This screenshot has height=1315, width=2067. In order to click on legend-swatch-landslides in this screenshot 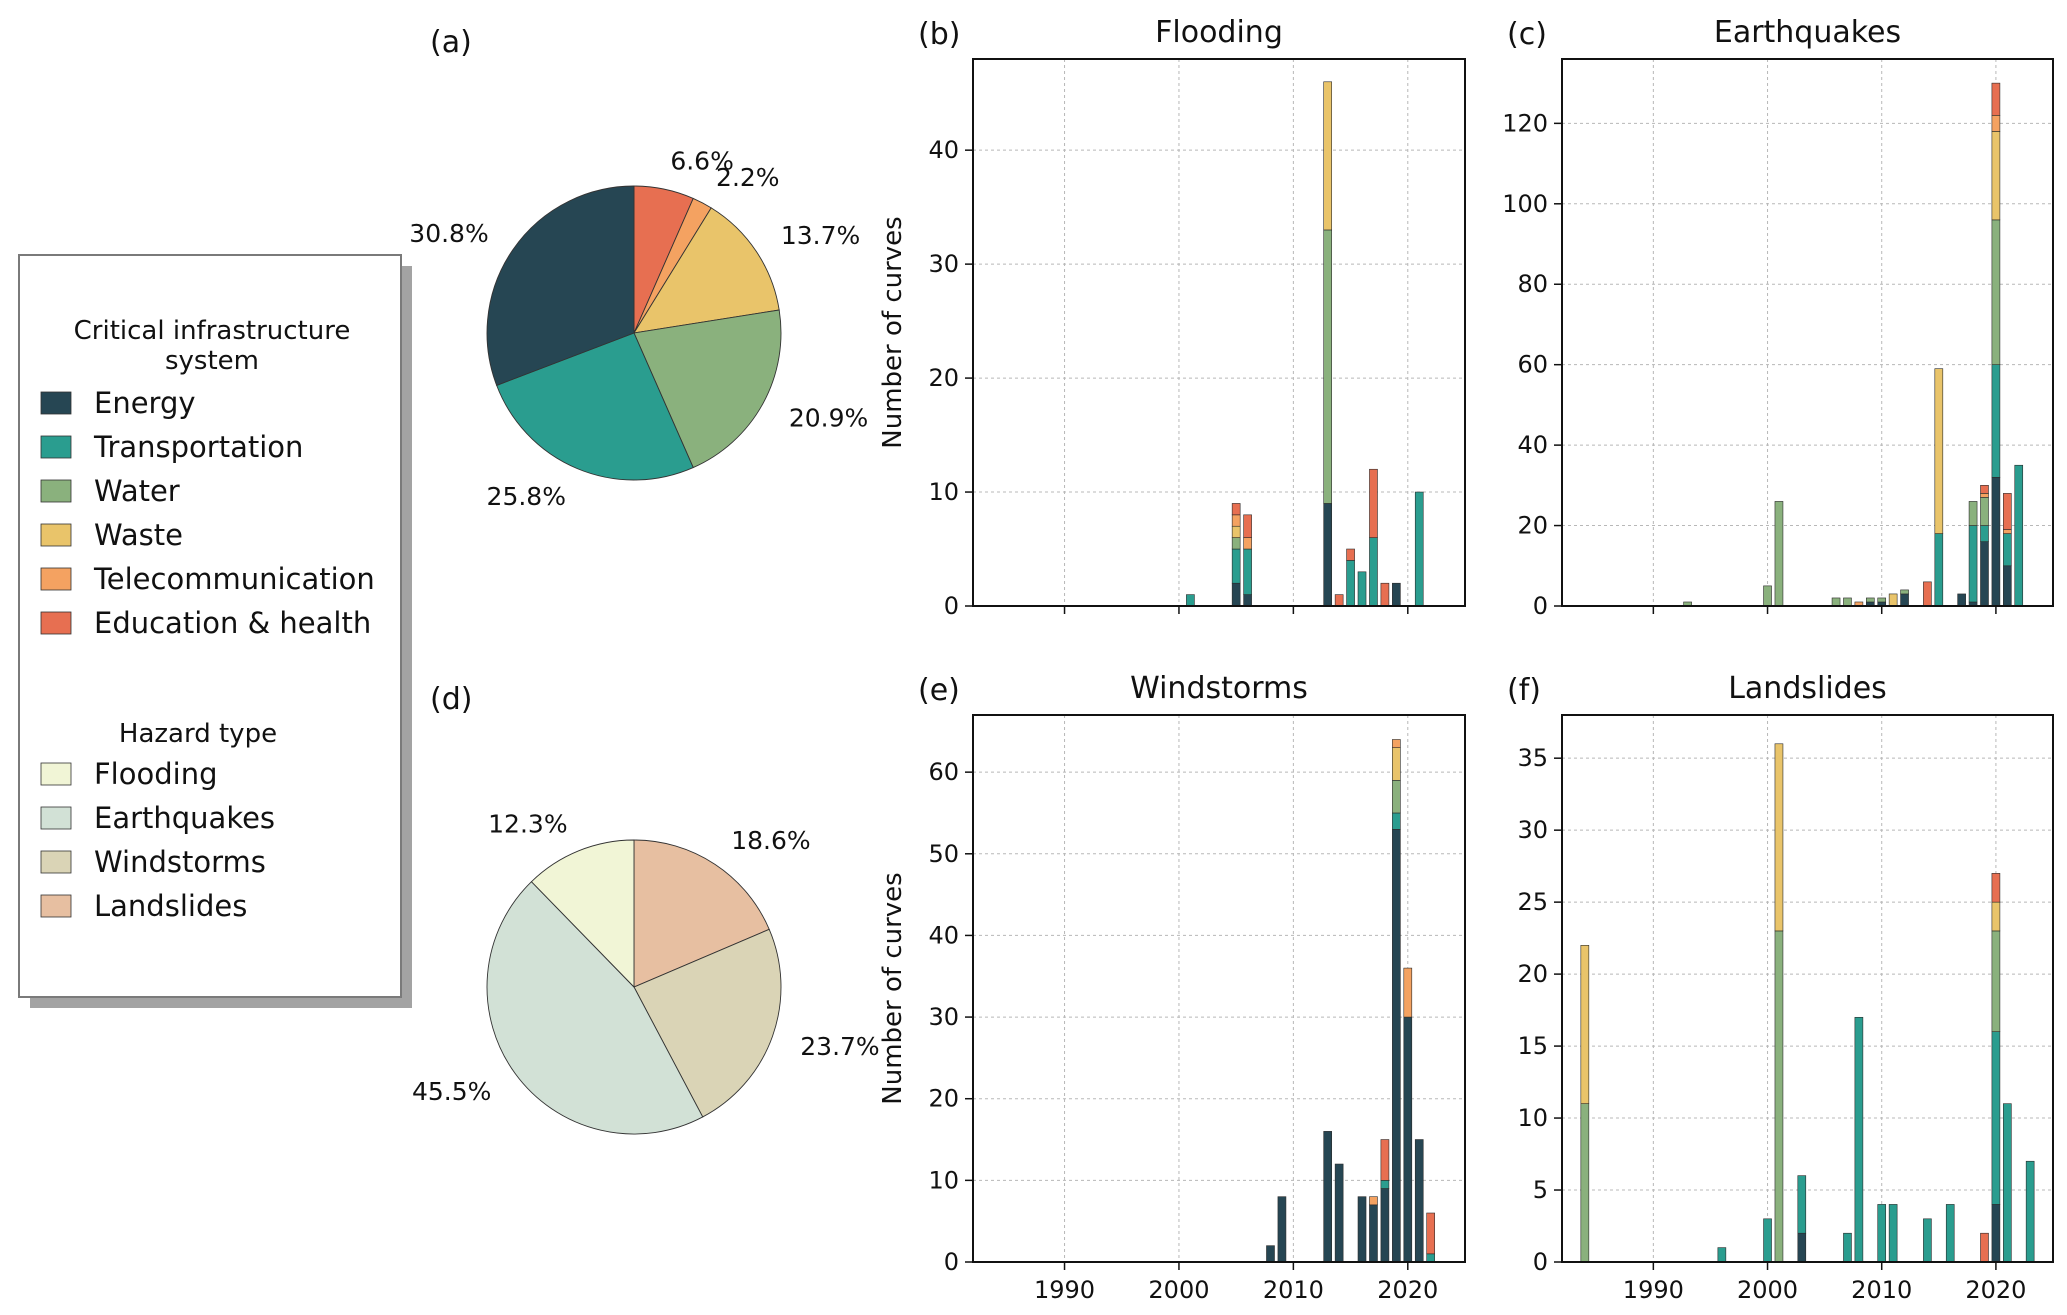, I will do `click(56, 906)`.